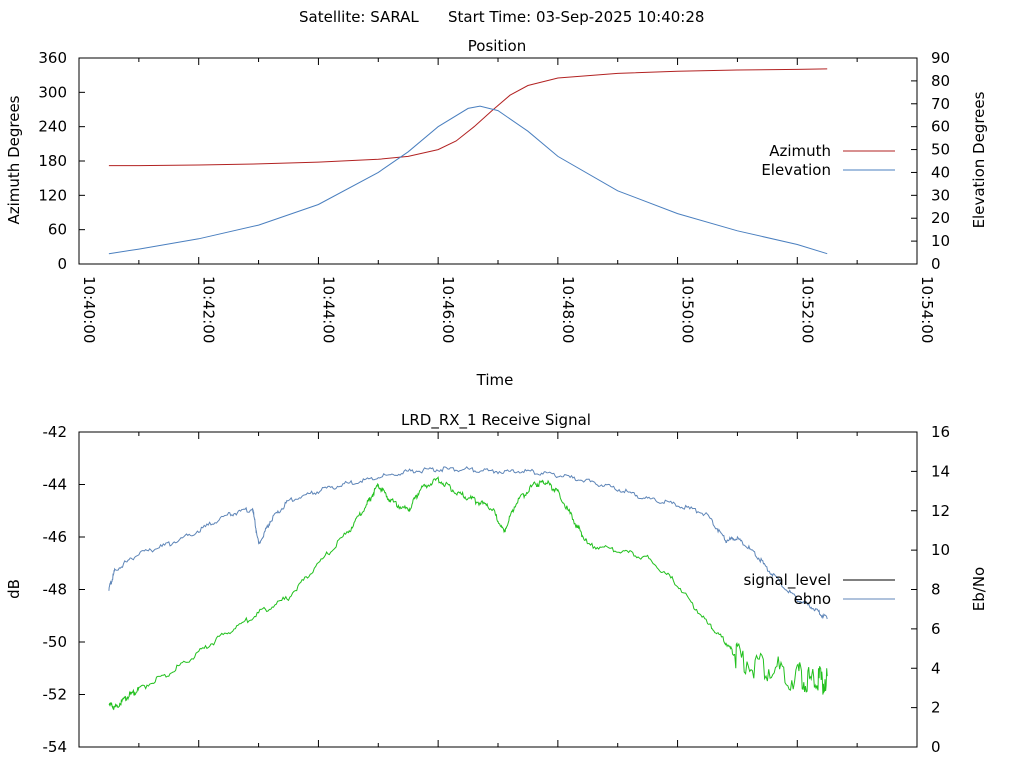  What do you see at coordinates (52, 195) in the screenshot?
I see `position-y-tick-label: 120` at bounding box center [52, 195].